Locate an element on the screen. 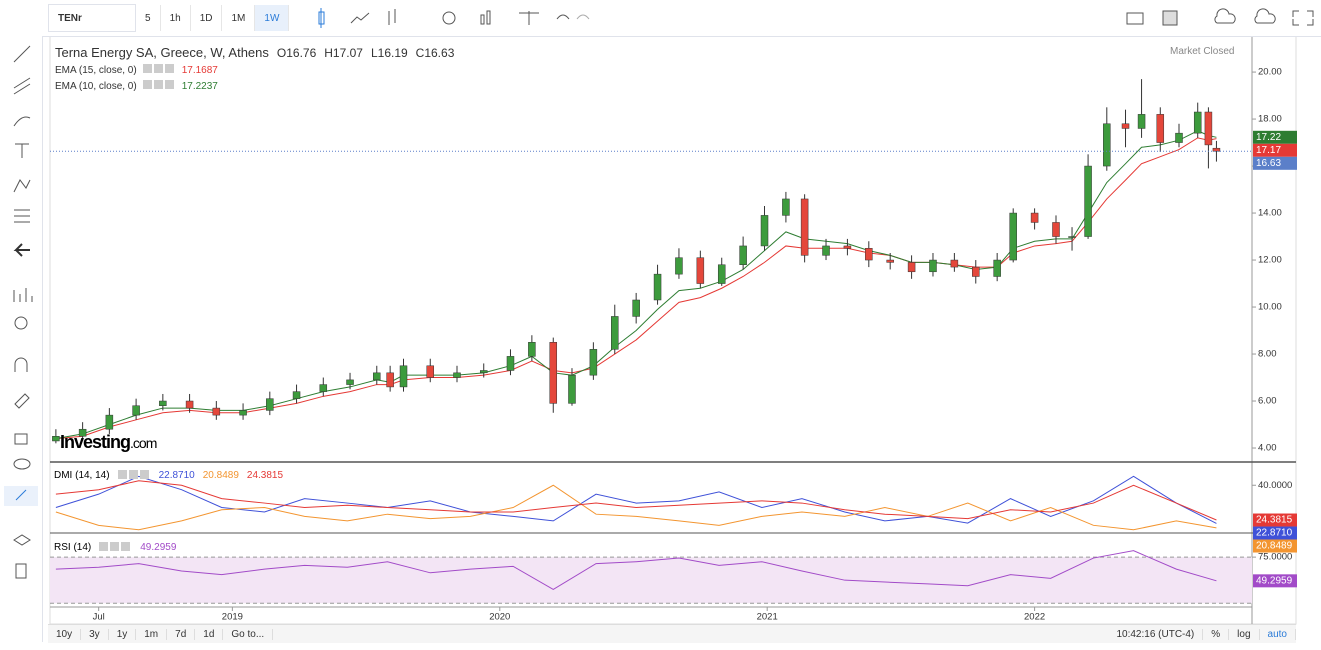 This screenshot has width=1321, height=650. interval-button: 1W is located at coordinates (272, 18).